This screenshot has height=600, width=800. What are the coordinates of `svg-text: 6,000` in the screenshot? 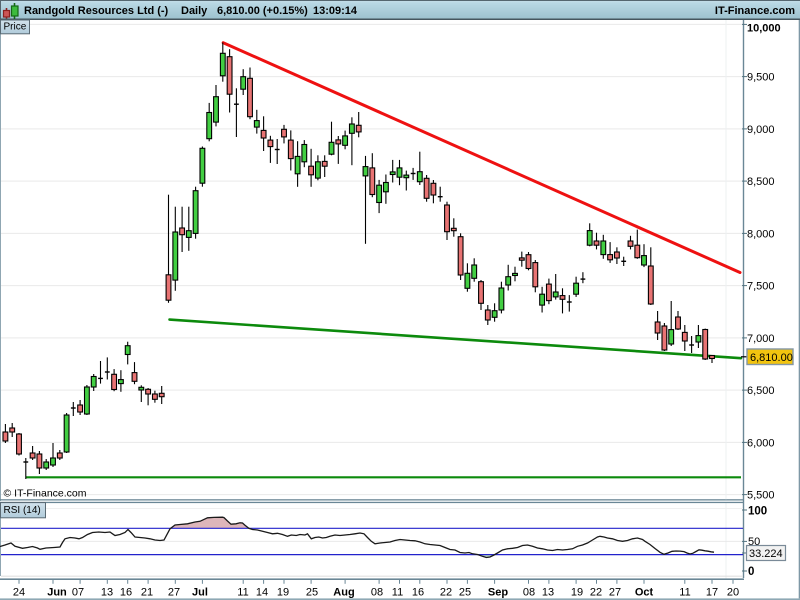 It's located at (761, 443).